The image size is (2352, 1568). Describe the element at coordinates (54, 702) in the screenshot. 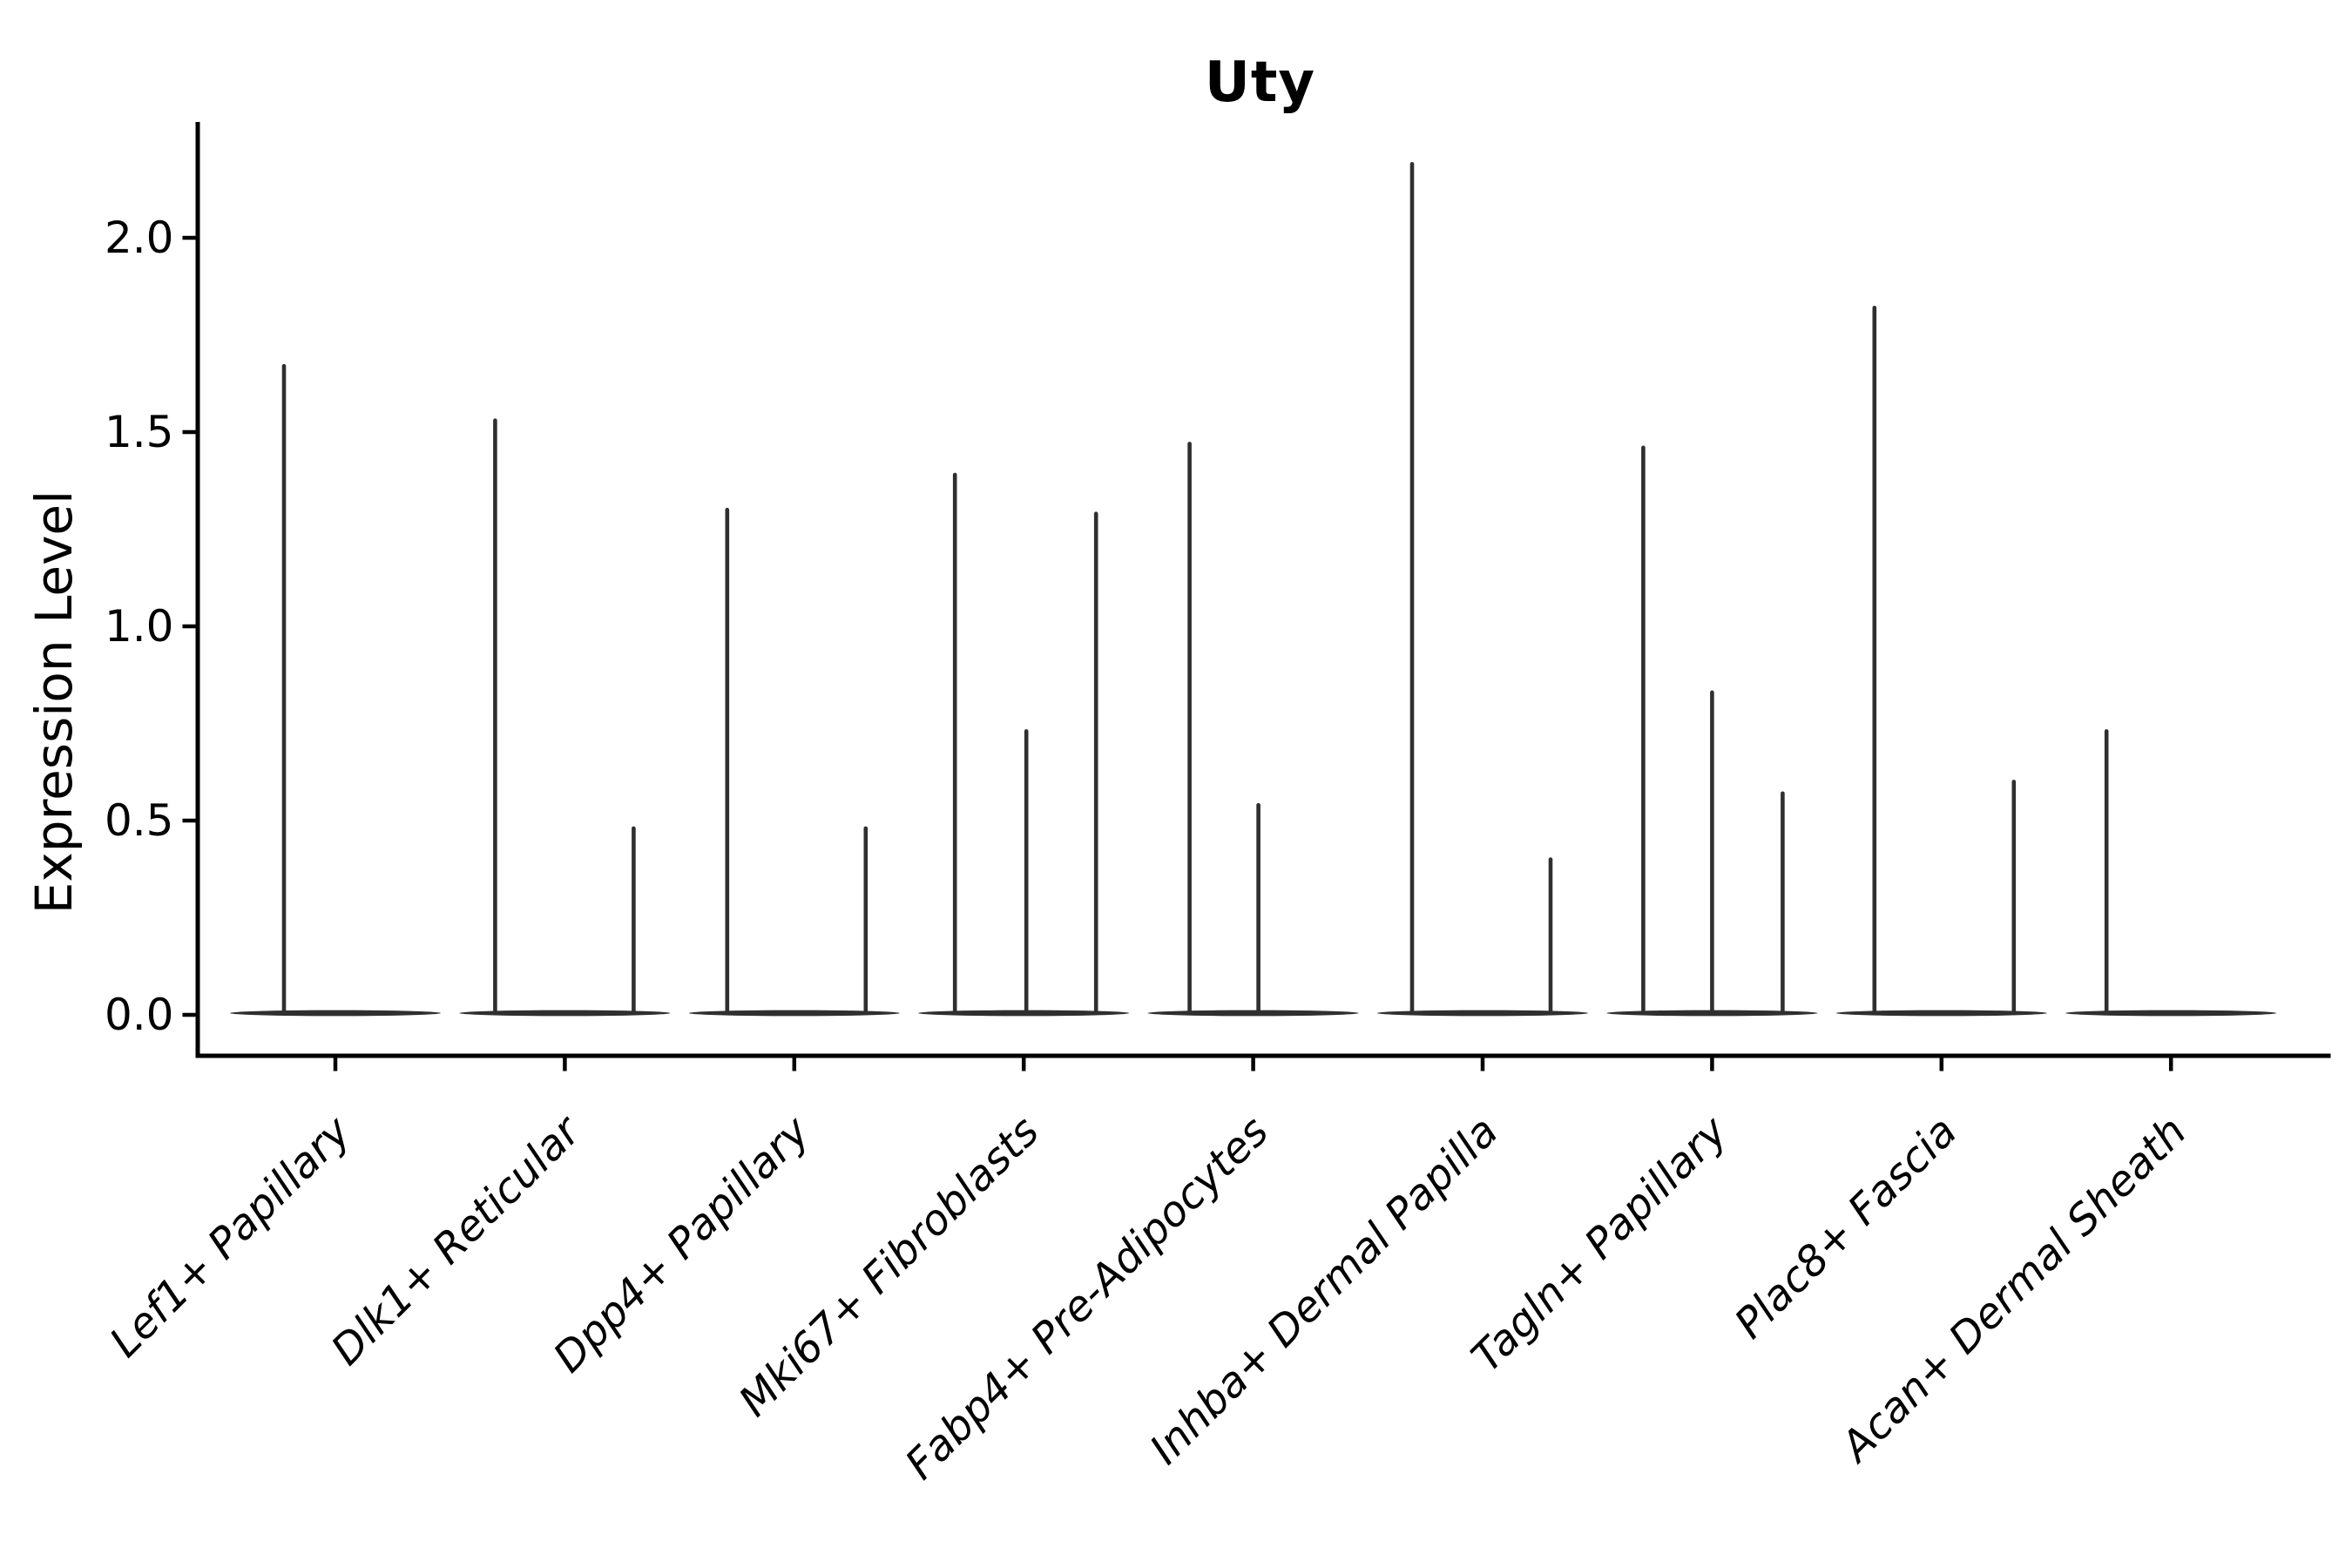

I see `y-axis-label: Expression Level` at that location.